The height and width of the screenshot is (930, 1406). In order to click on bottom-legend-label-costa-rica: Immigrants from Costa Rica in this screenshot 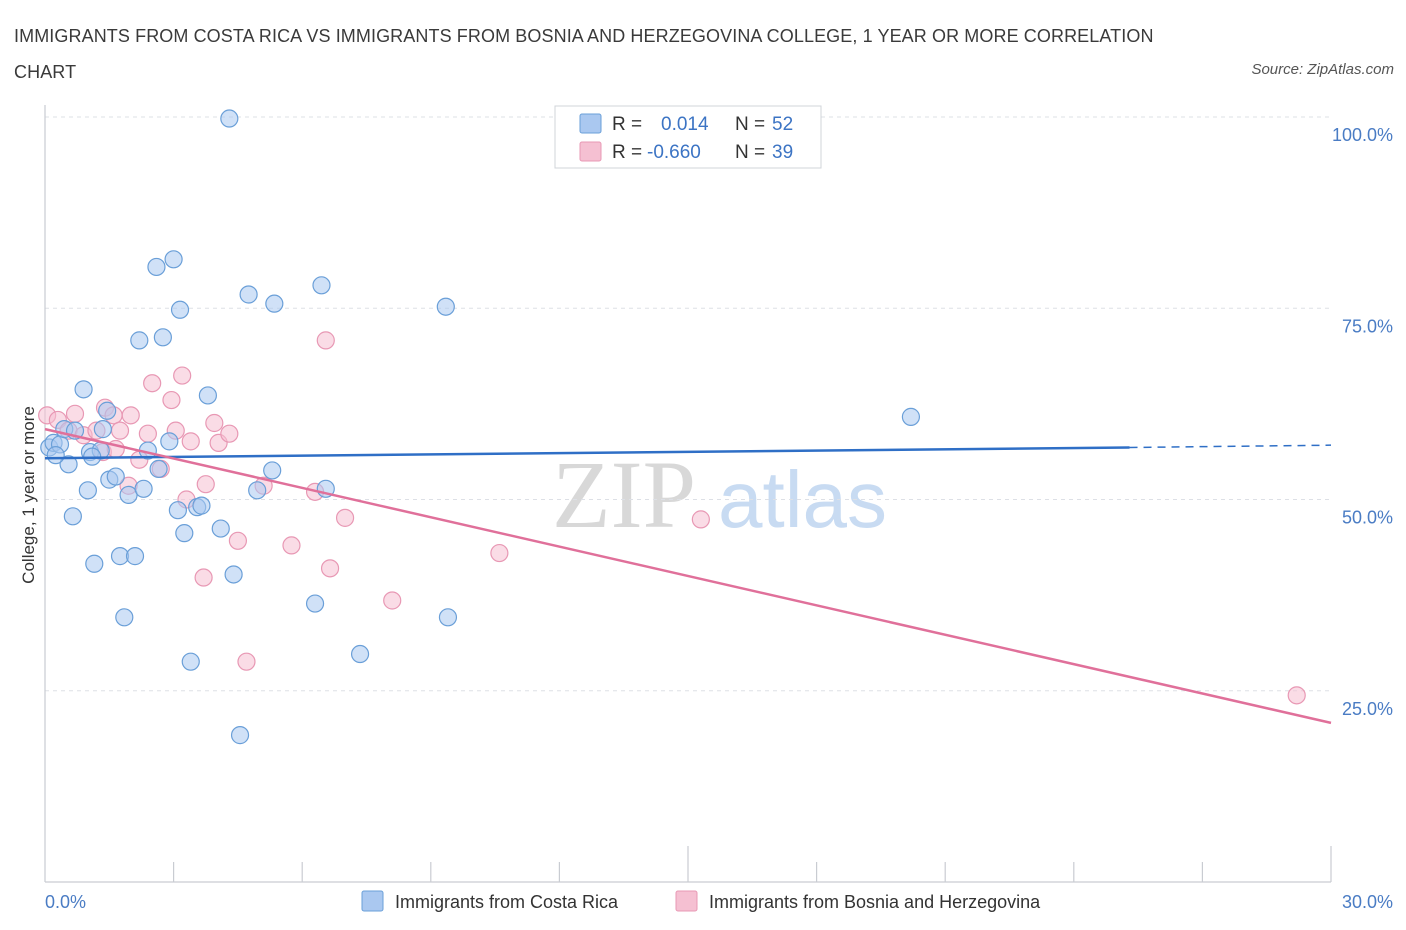, I will do `click(507, 902)`.